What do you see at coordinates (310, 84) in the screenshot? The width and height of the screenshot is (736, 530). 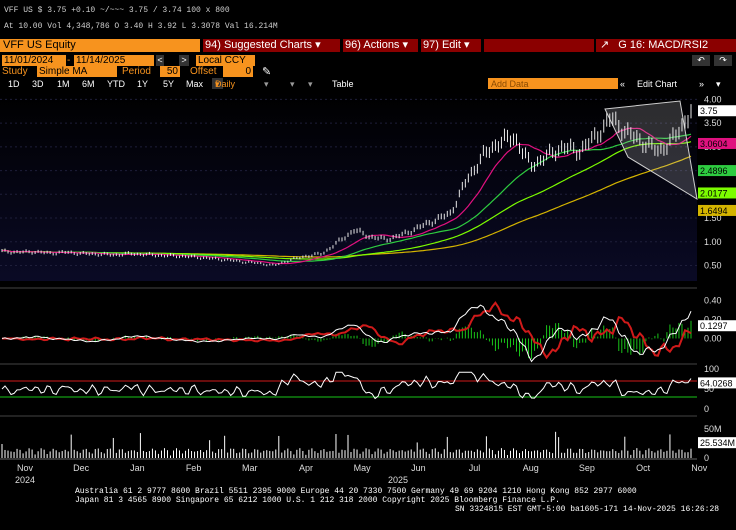 I see `chart-settings-icon: ▾` at bounding box center [310, 84].